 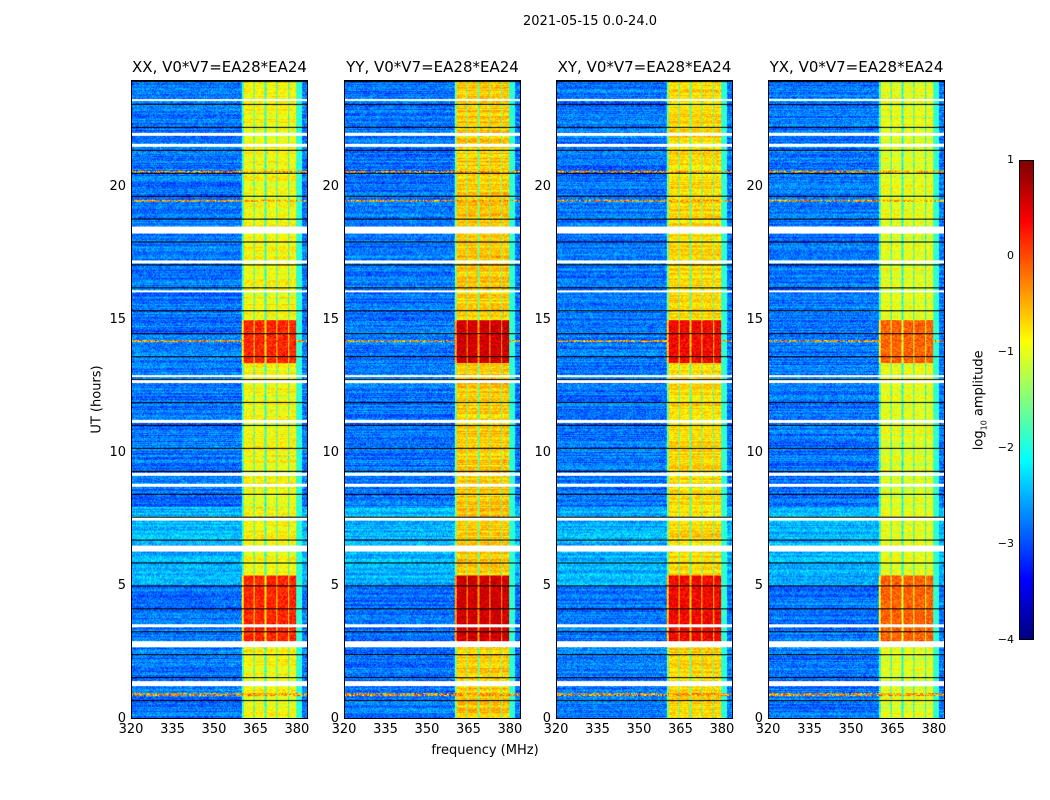 I want to click on panel-title: XX, V0*V7=EA28*EA24, so click(x=219, y=67).